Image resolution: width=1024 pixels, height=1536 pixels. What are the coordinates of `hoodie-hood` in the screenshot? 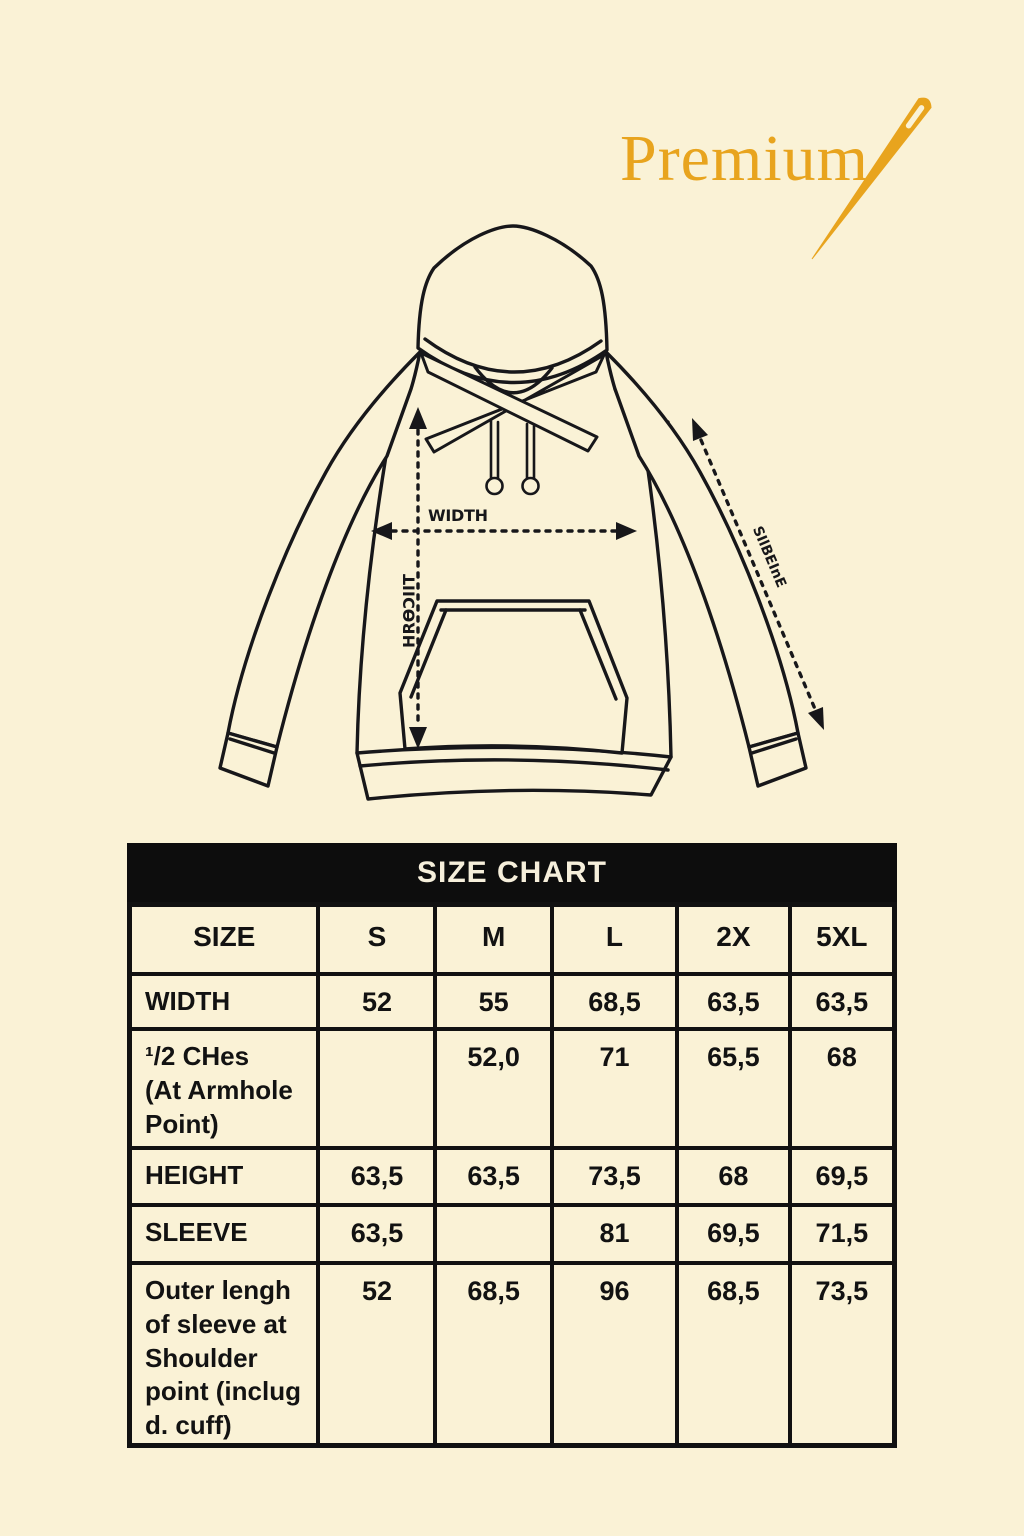 It's located at (512, 304).